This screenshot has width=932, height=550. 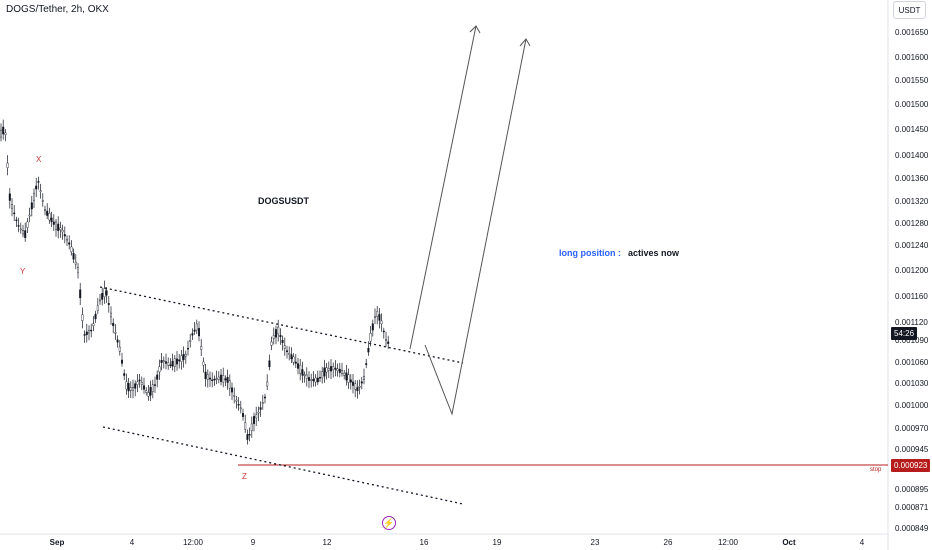 What do you see at coordinates (57, 542) in the screenshot?
I see `x-tick-label: Sep` at bounding box center [57, 542].